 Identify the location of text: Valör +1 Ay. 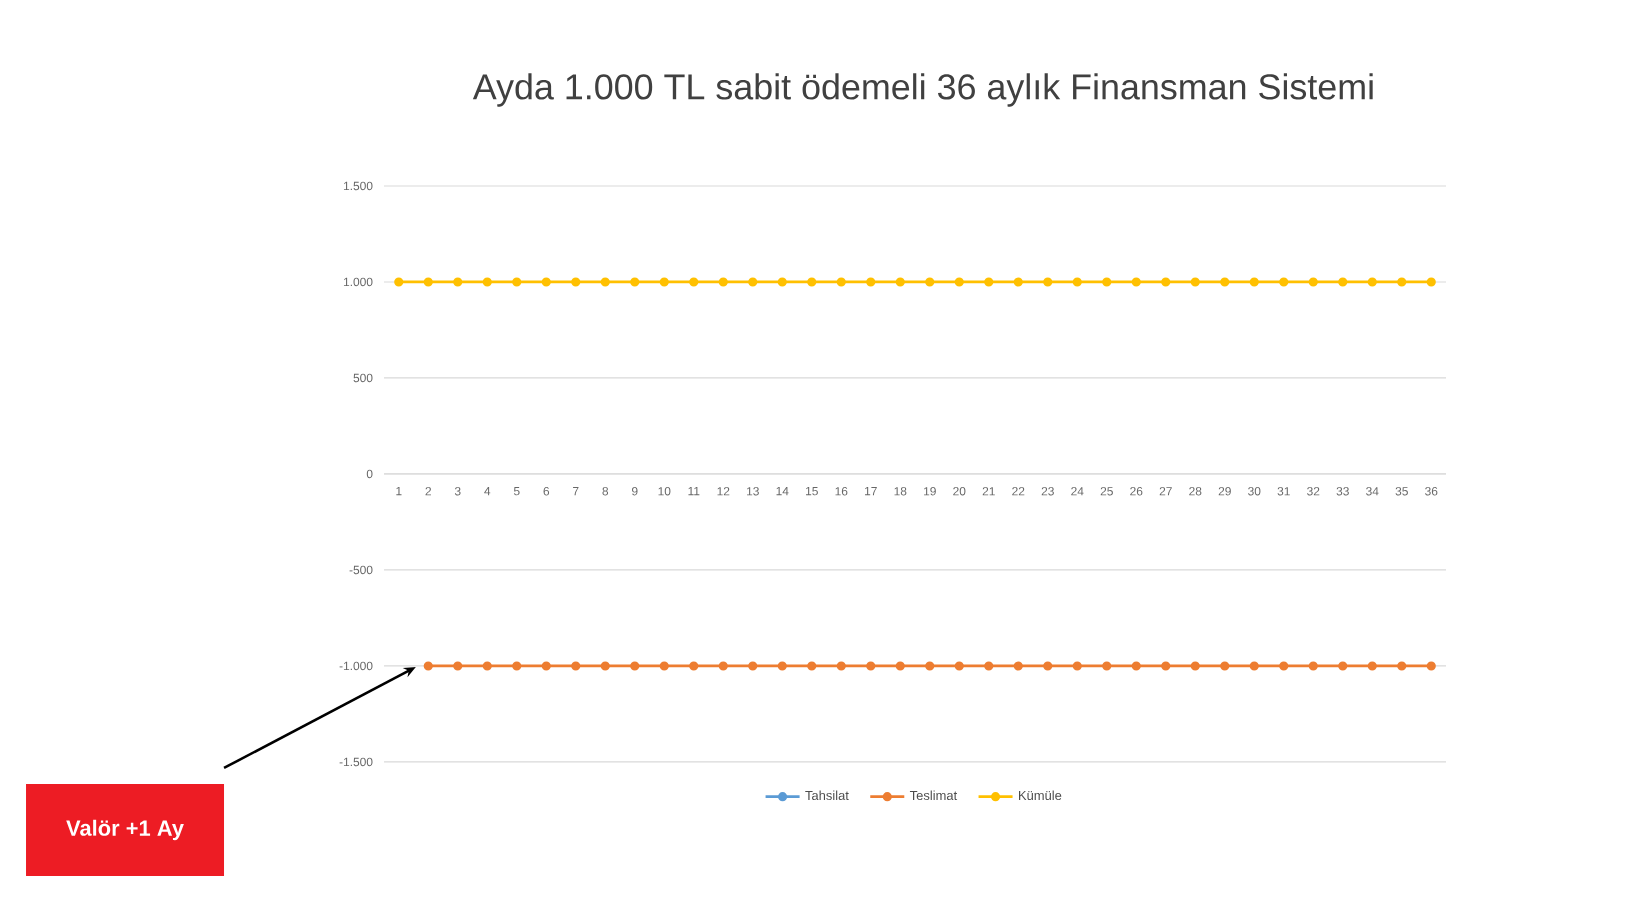
(125, 830).